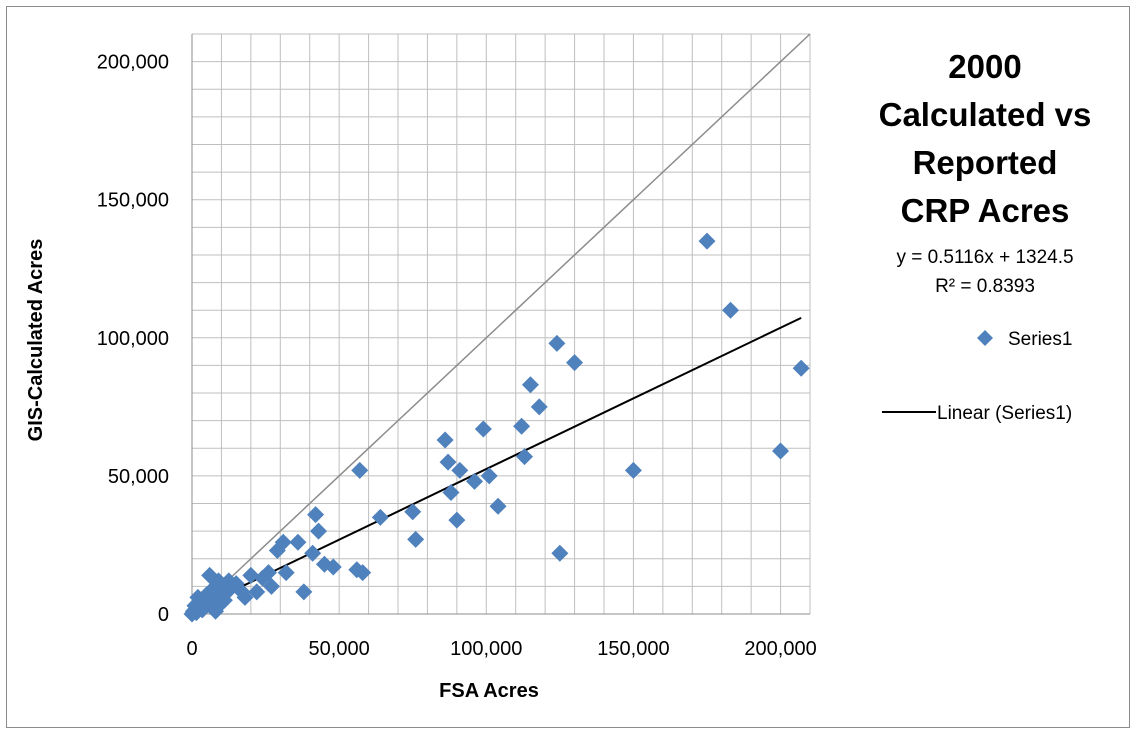 This screenshot has width=1135, height=734. I want to click on x-axis-title: FSA Acres, so click(489, 691).